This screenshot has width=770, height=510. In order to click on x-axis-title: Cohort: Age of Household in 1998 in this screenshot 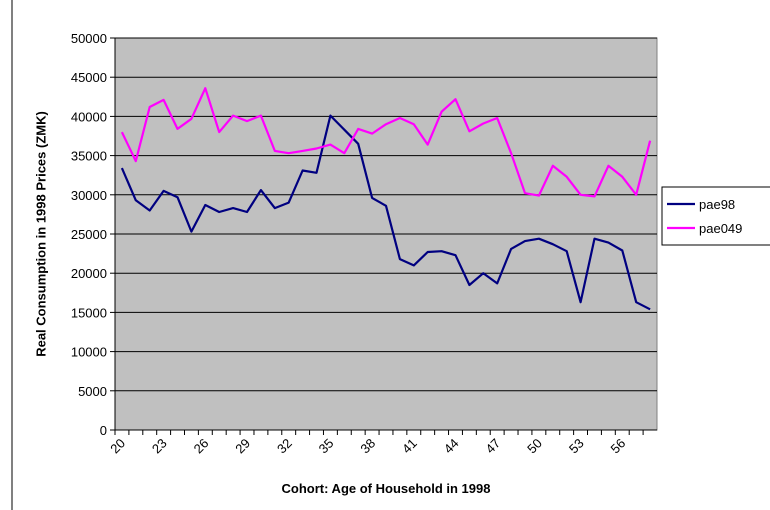, I will do `click(386, 488)`.